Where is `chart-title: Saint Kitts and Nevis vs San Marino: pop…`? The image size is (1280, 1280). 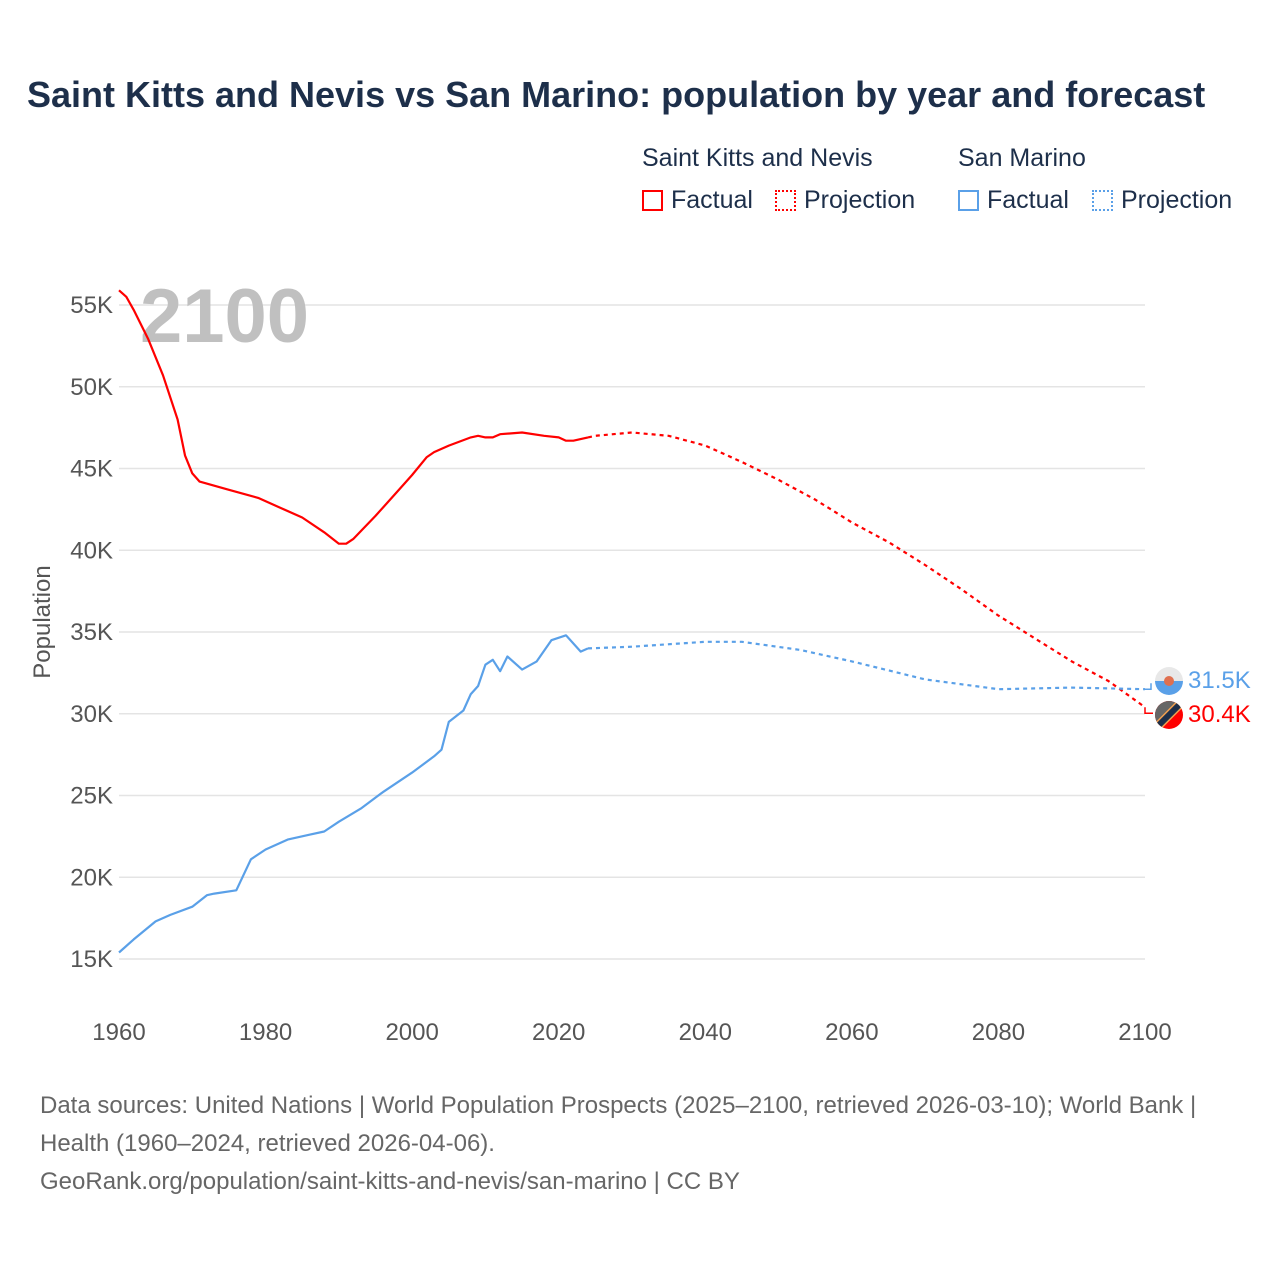 chart-title: Saint Kitts and Nevis vs San Marino: pop… is located at coordinates (616, 94).